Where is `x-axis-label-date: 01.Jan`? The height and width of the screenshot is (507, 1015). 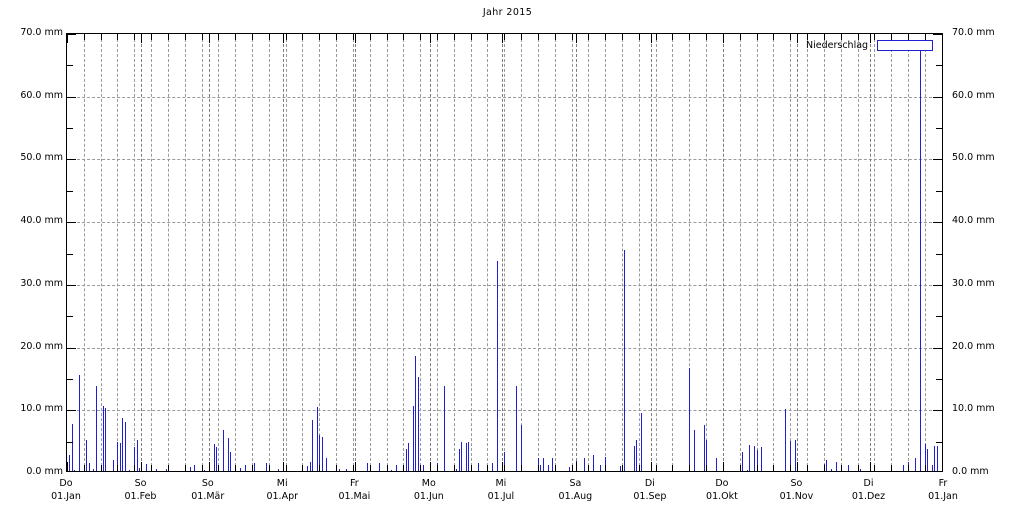 x-axis-label-date: 01.Jan is located at coordinates (943, 496).